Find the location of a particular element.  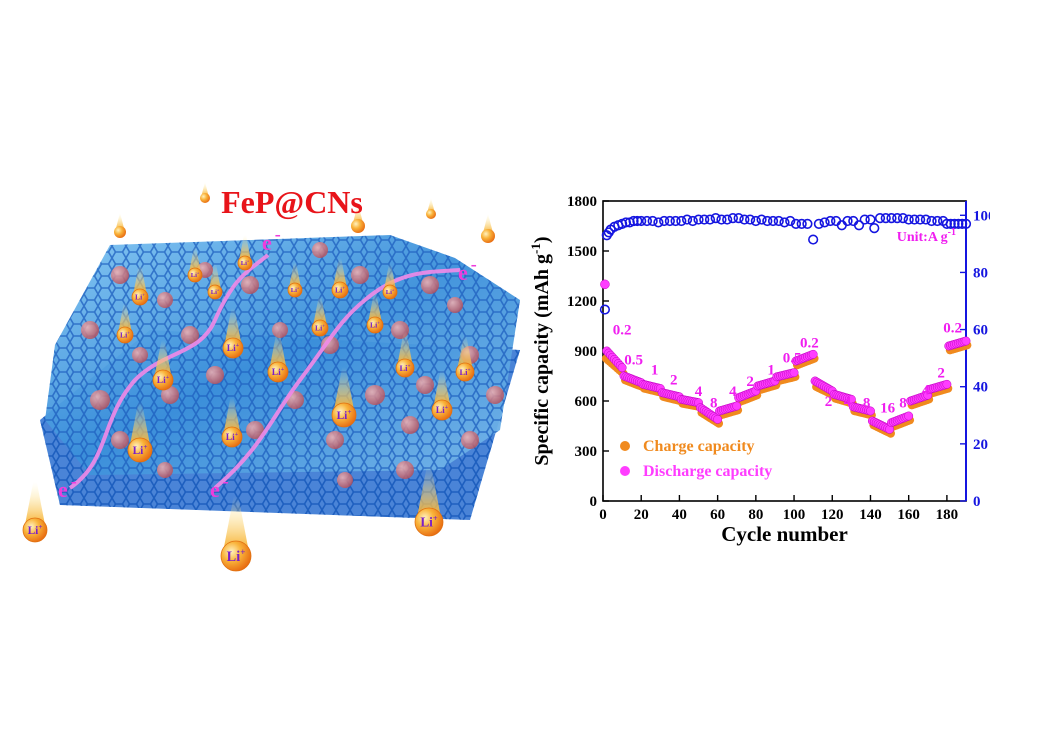

legend-item: Discharge capacity is located at coordinates (696, 471).